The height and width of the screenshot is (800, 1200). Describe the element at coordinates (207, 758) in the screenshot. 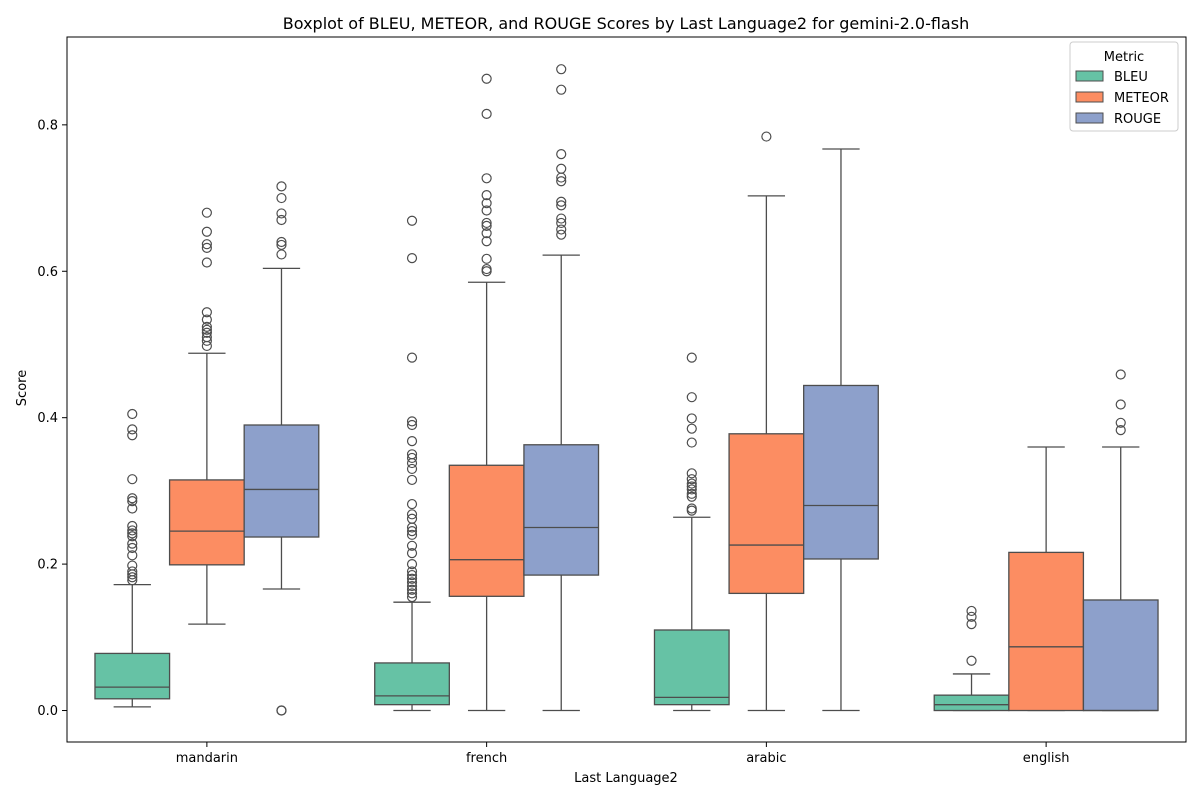

I see `x-tick-label: mandarin` at that location.